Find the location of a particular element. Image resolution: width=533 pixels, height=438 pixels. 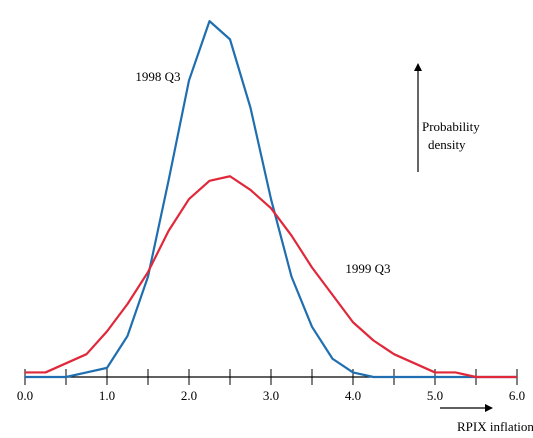

x-tick-label: 0.0 is located at coordinates (25, 395).